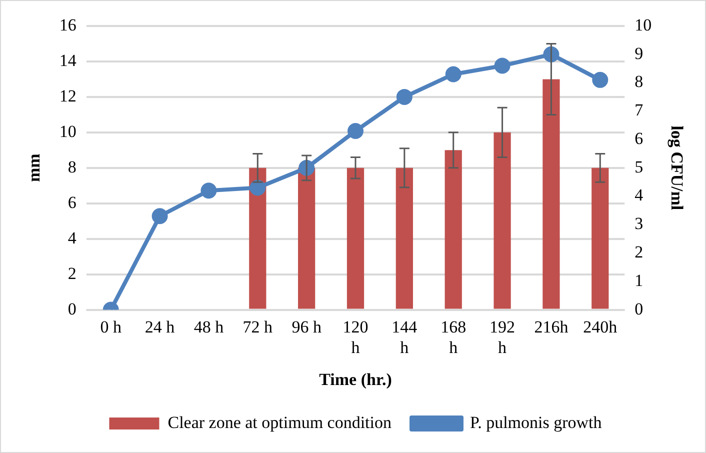 The image size is (706, 453). What do you see at coordinates (67, 131) in the screenshot?
I see `y-tick-label: 10` at bounding box center [67, 131].